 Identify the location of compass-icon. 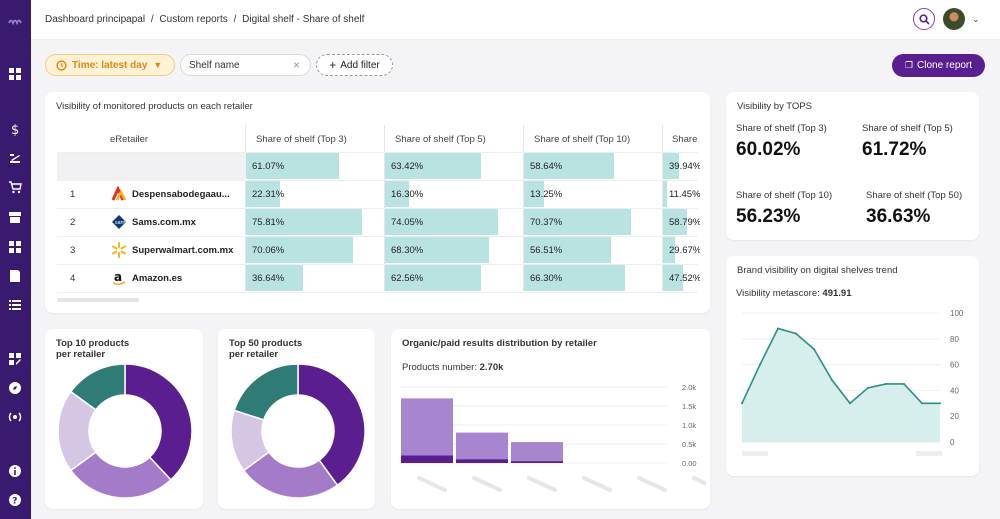
(15, 388).